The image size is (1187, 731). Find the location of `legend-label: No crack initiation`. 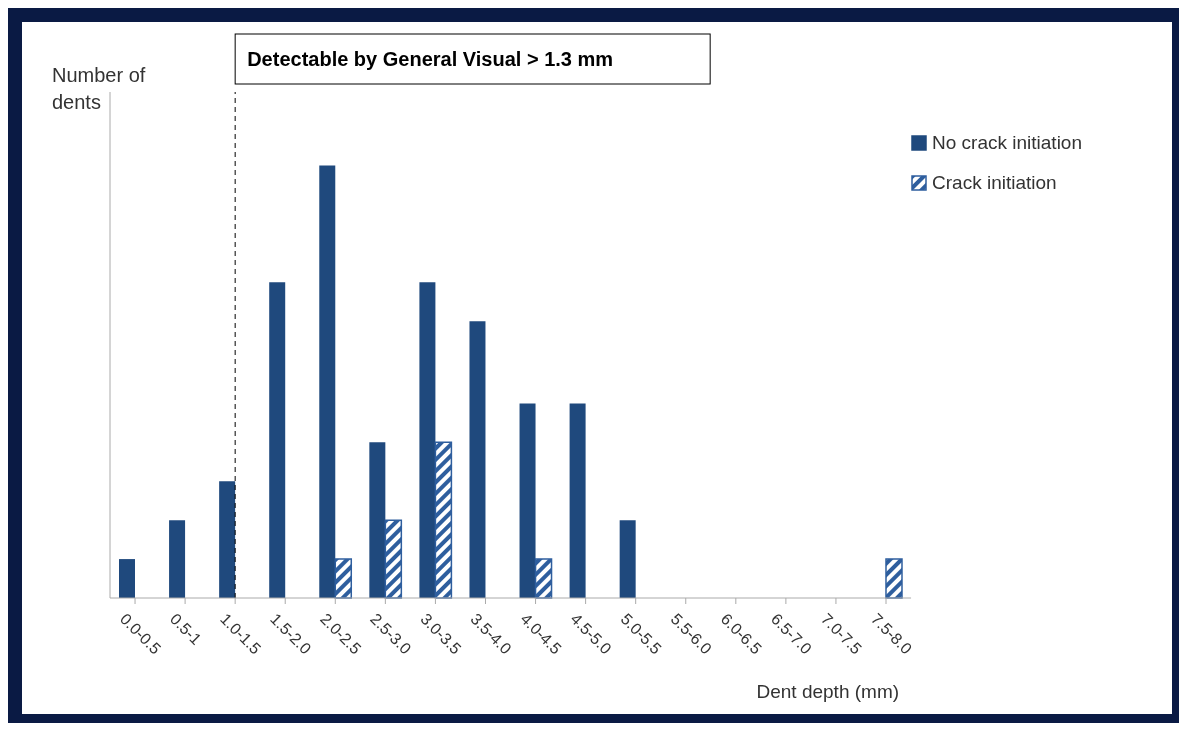

legend-label: No crack initiation is located at coordinates (1007, 143).